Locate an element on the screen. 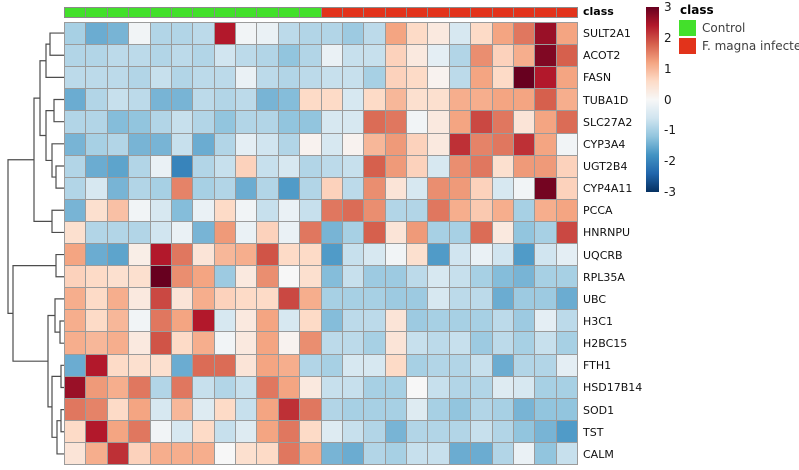  colorbar-tick-label: -1 is located at coordinates (670, 130).